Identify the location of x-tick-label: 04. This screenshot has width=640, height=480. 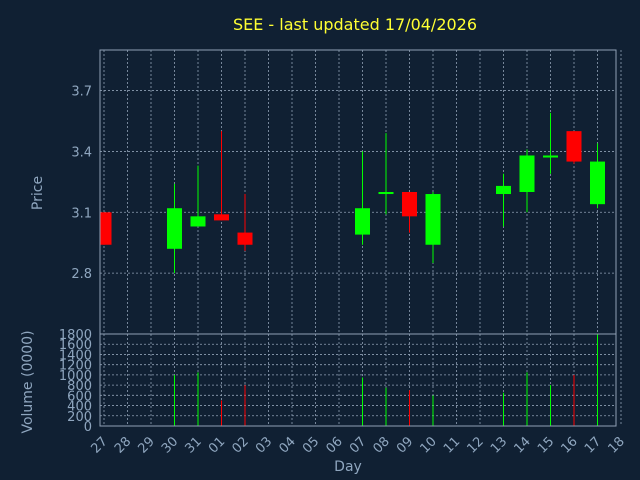
(288, 445).